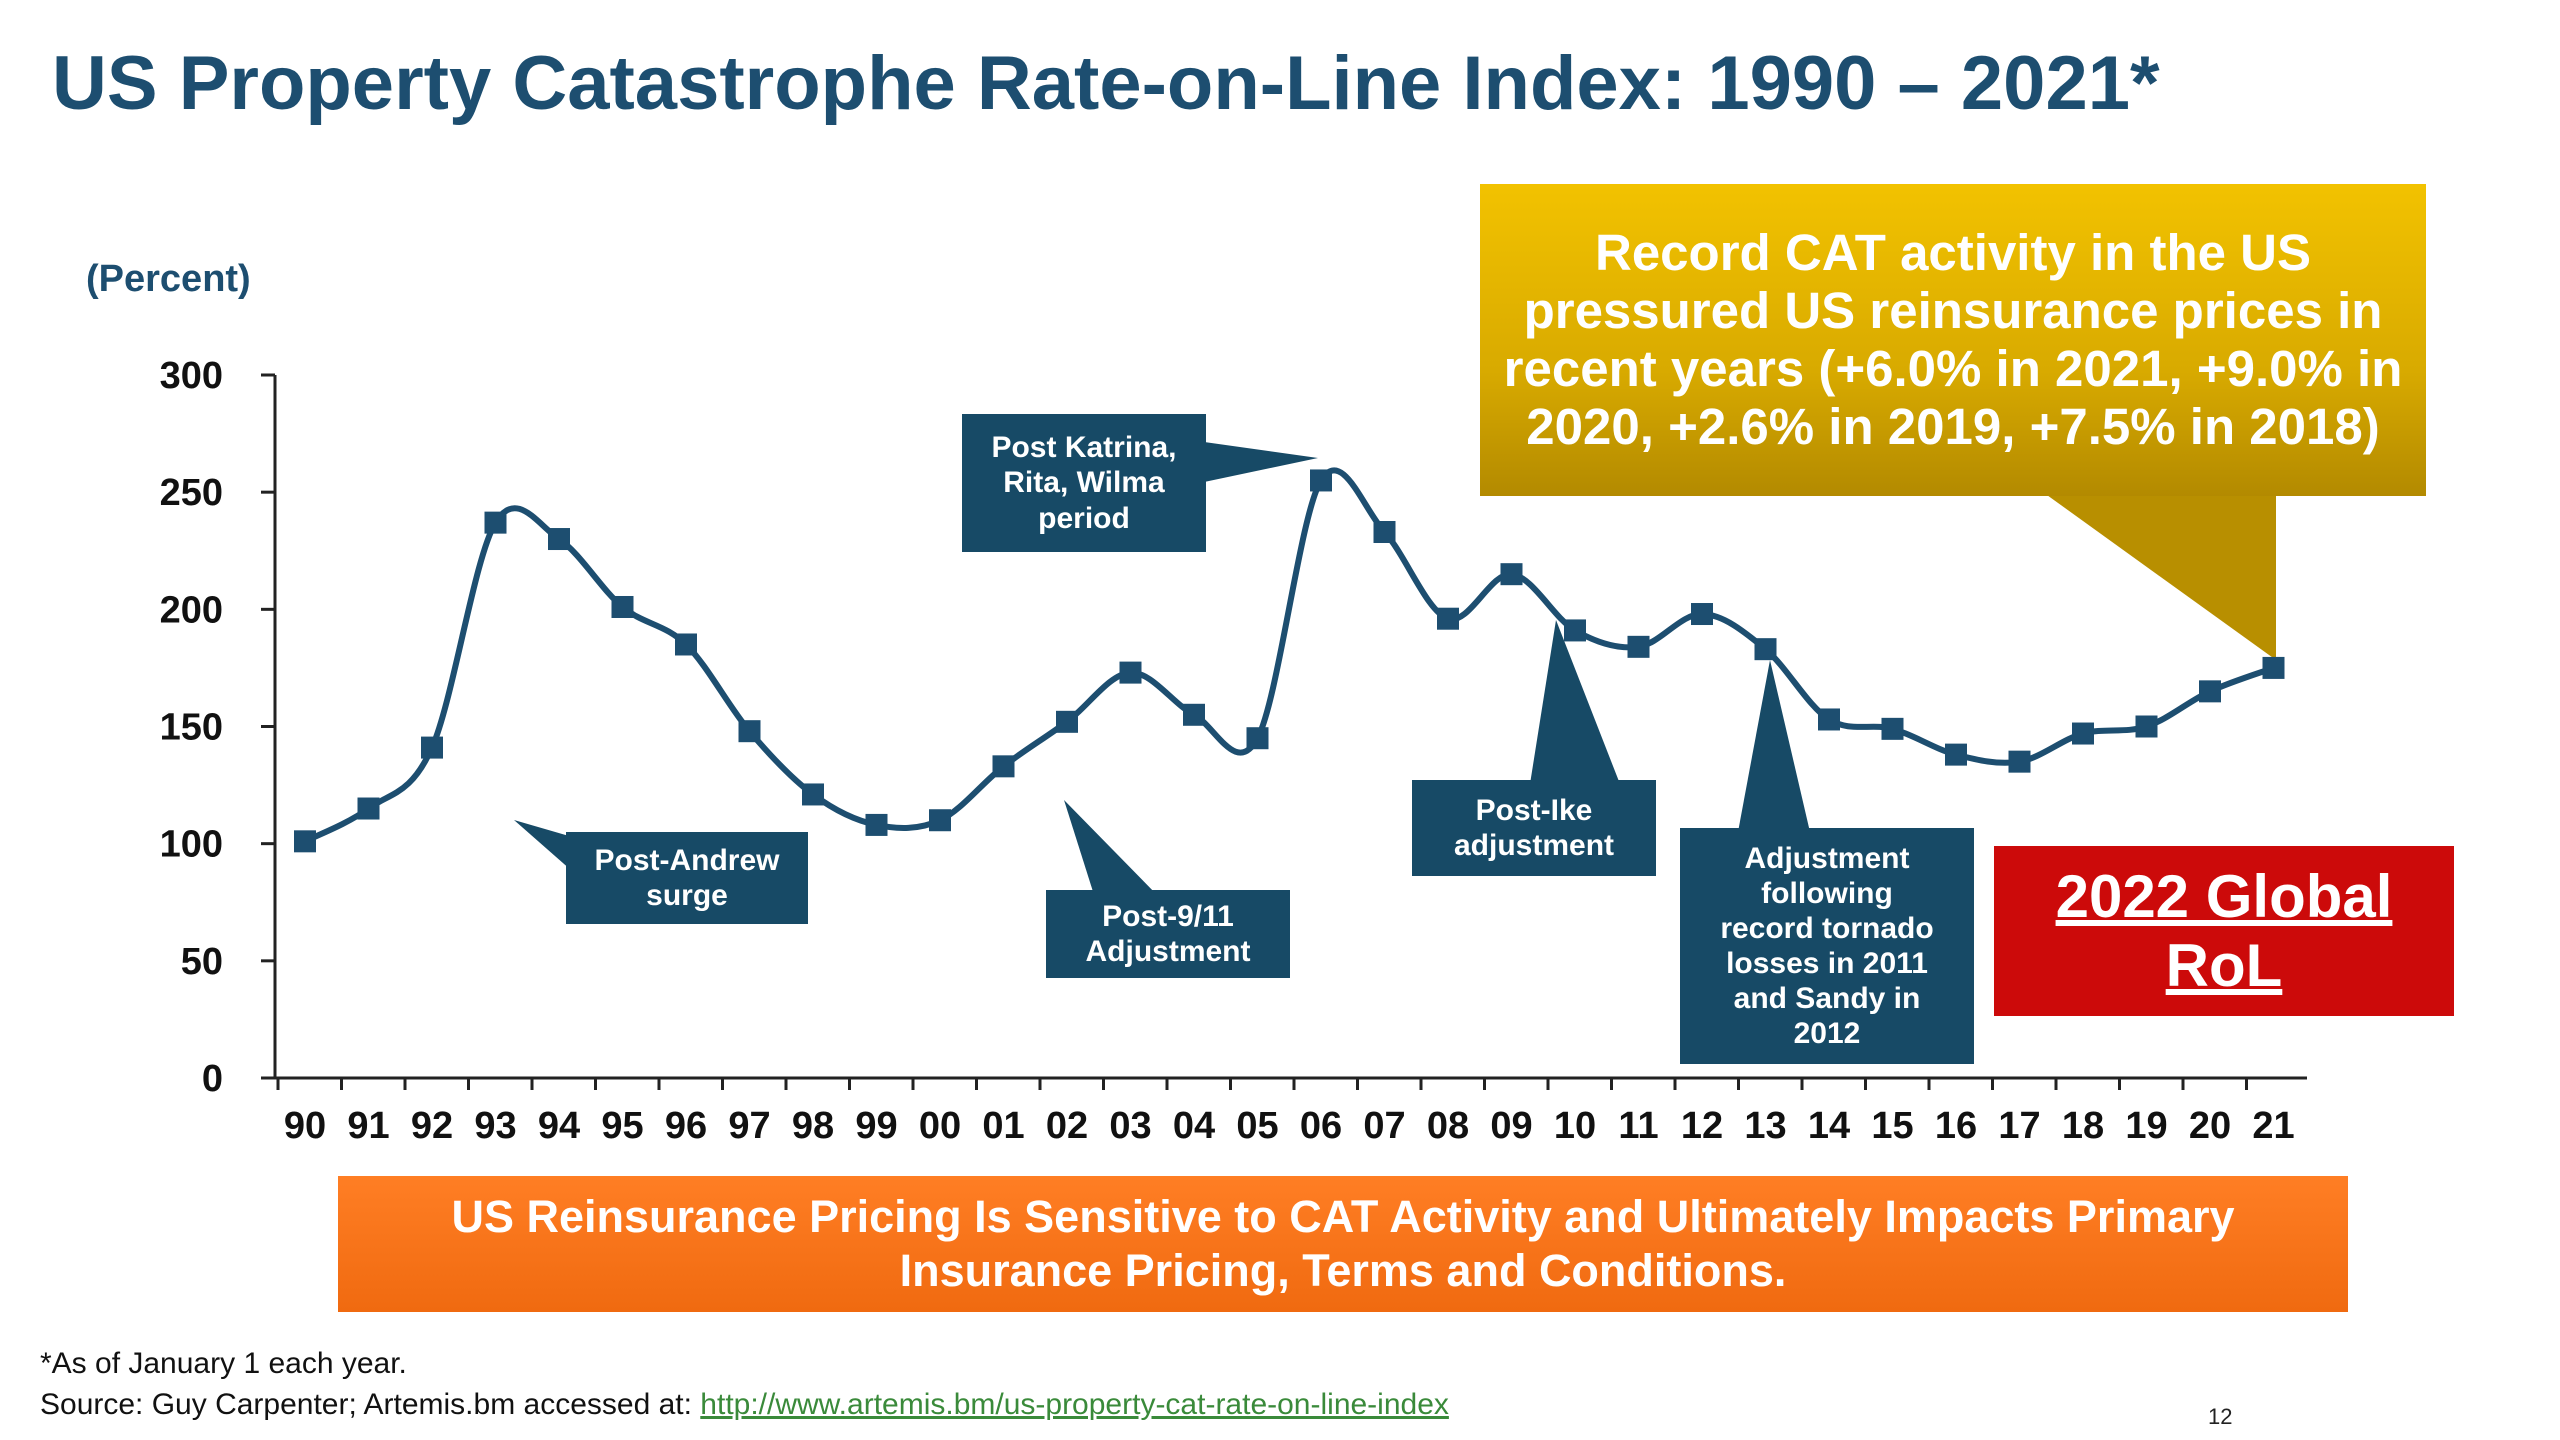  What do you see at coordinates (191, 610) in the screenshot?
I see `y-tick-label: 200` at bounding box center [191, 610].